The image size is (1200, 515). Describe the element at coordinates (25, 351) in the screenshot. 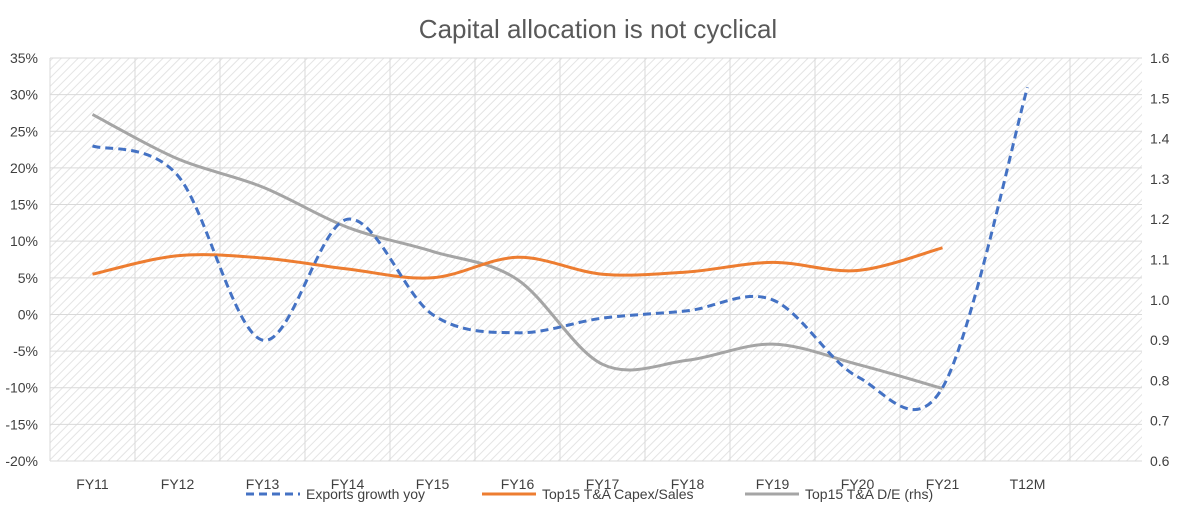

I see `y-left-tick-label: -5%` at that location.